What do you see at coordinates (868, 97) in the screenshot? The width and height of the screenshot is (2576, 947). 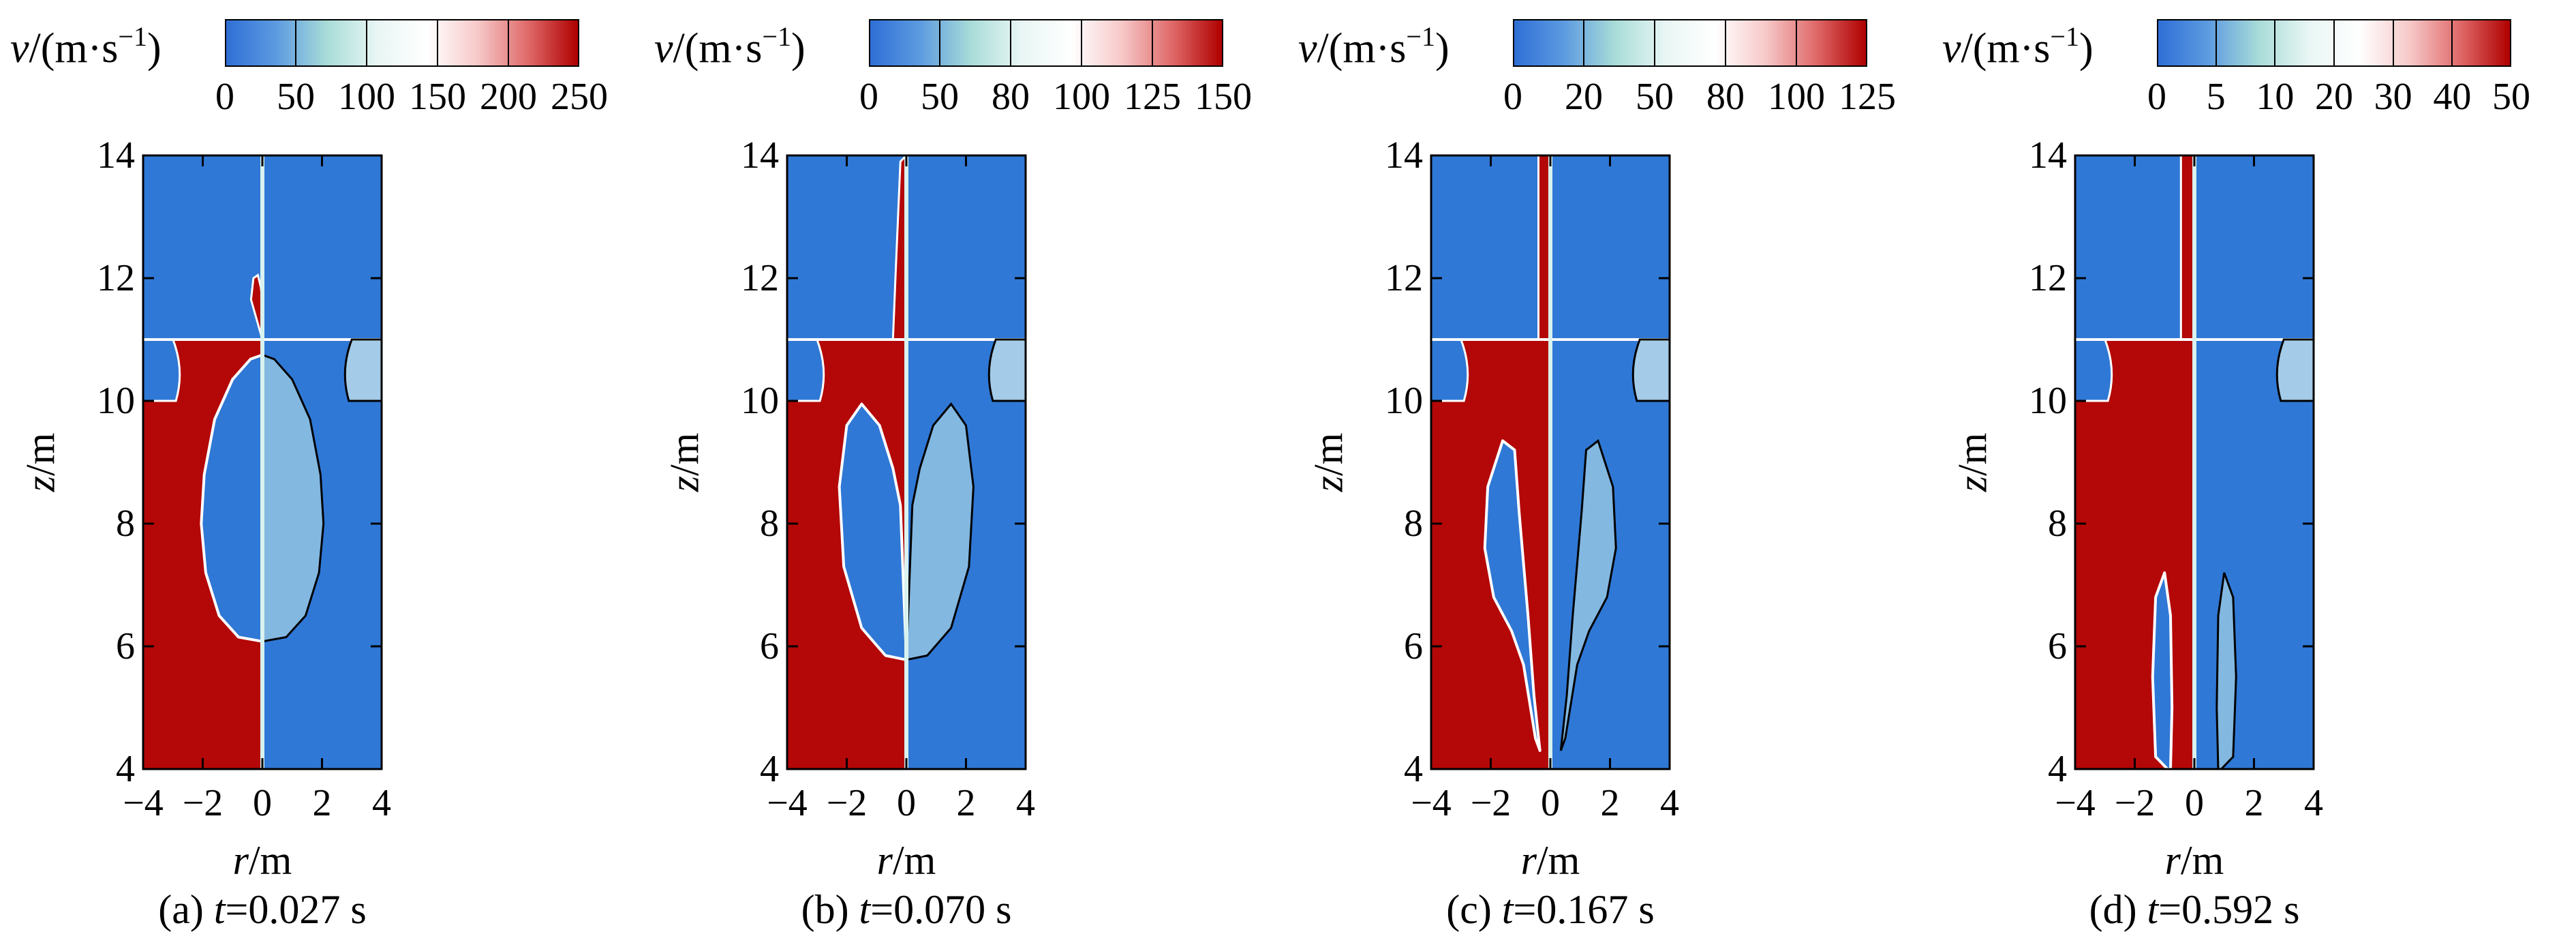 I see `colorbar-tick-label: 0` at bounding box center [868, 97].